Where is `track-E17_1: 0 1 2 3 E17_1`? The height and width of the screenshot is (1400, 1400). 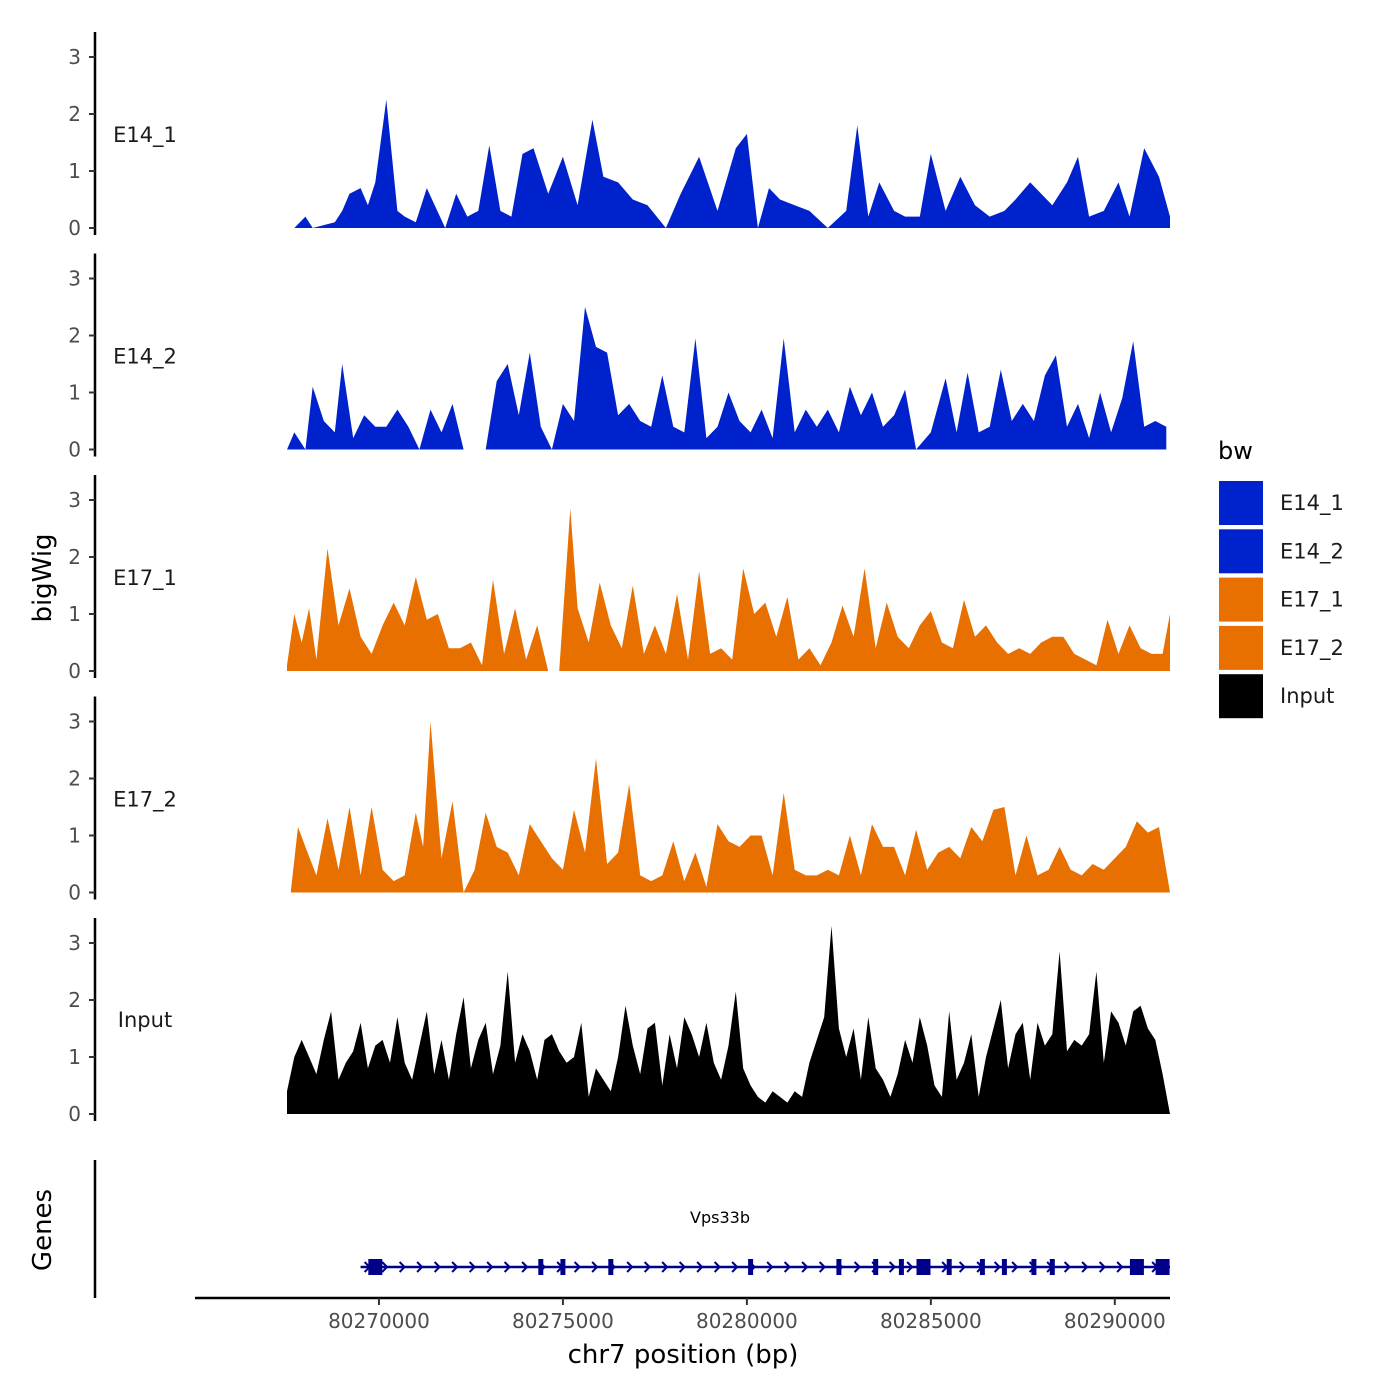
track-E17_1: 0 1 2 3 E17_1 is located at coordinates (619, 579).